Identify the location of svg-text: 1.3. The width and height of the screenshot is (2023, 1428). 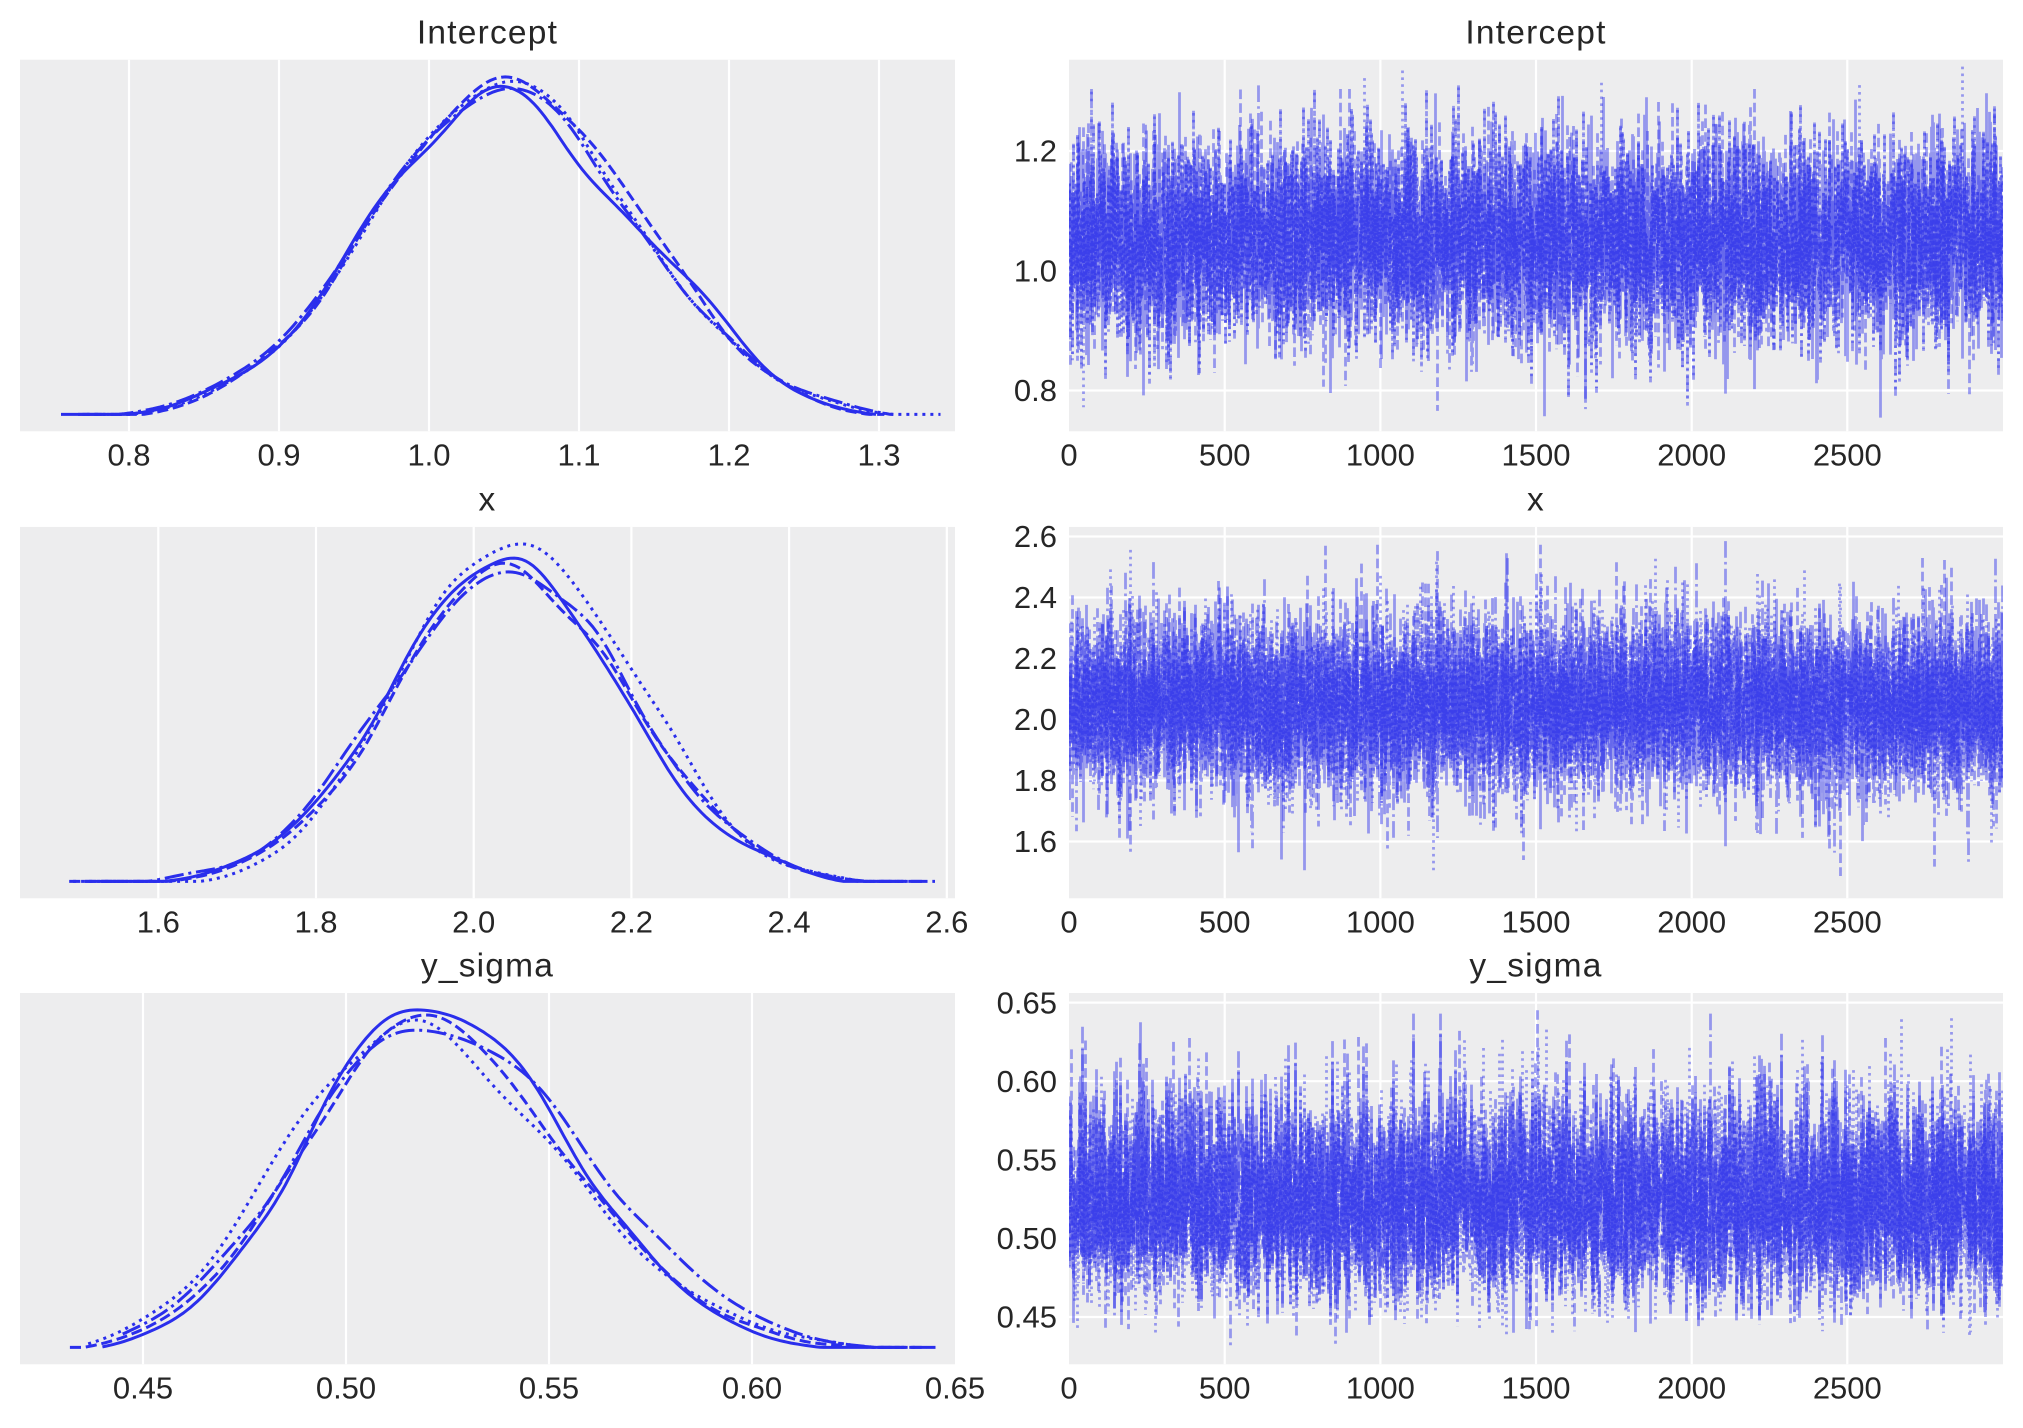
(878, 454).